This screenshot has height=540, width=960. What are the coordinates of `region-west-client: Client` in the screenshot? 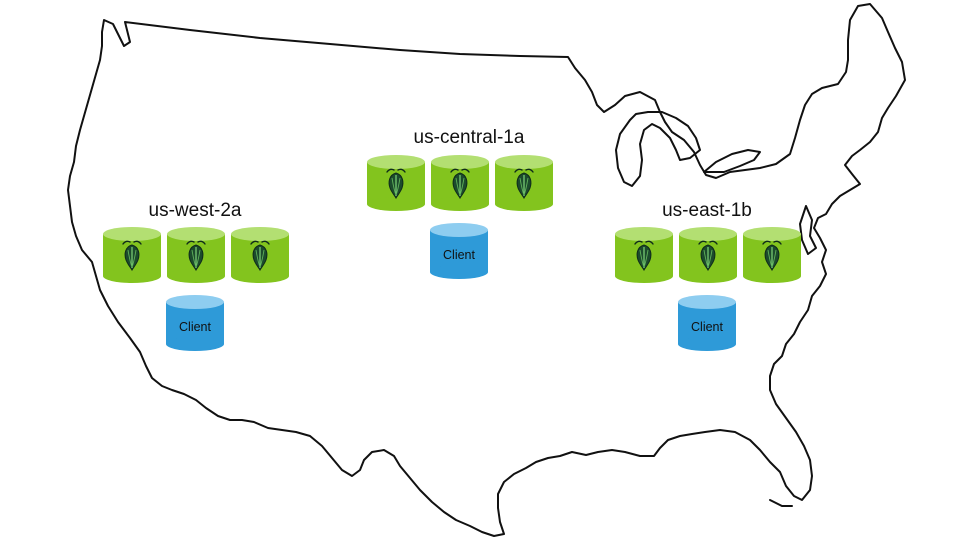 It's located at (195, 323).